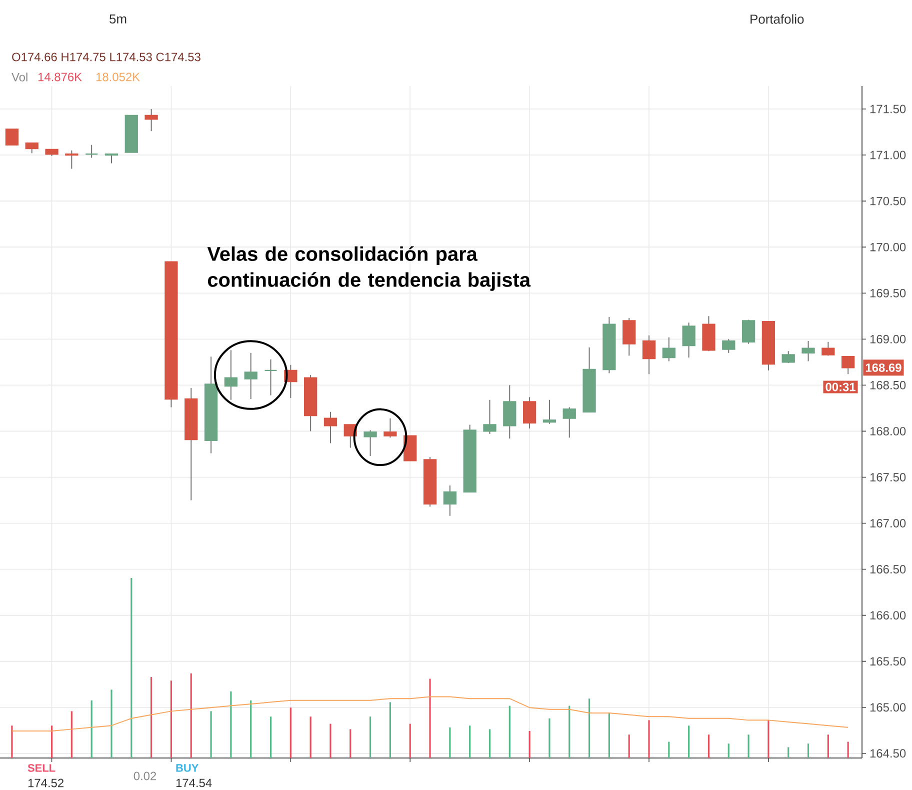 The image size is (912, 790). What do you see at coordinates (888, 569) in the screenshot?
I see `y-tick-label: 166.50` at bounding box center [888, 569].